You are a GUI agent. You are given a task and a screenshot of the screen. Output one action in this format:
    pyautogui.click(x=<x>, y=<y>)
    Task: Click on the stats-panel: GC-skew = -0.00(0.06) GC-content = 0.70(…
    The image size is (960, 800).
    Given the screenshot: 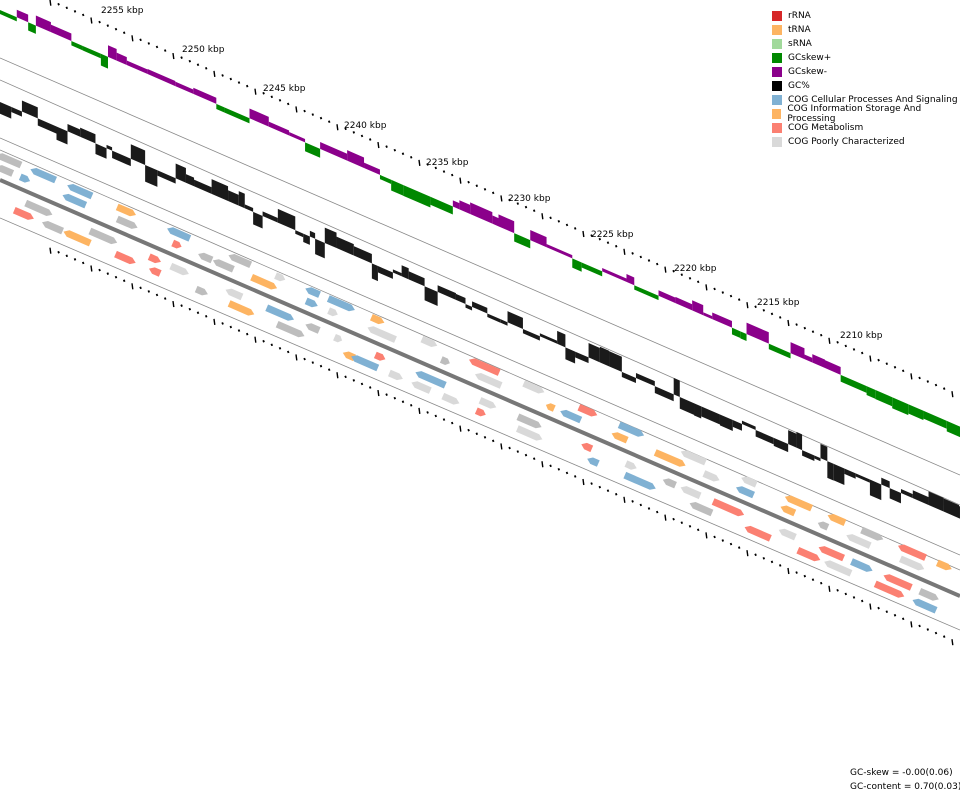 What is the action you would take?
    pyautogui.click(x=905, y=780)
    